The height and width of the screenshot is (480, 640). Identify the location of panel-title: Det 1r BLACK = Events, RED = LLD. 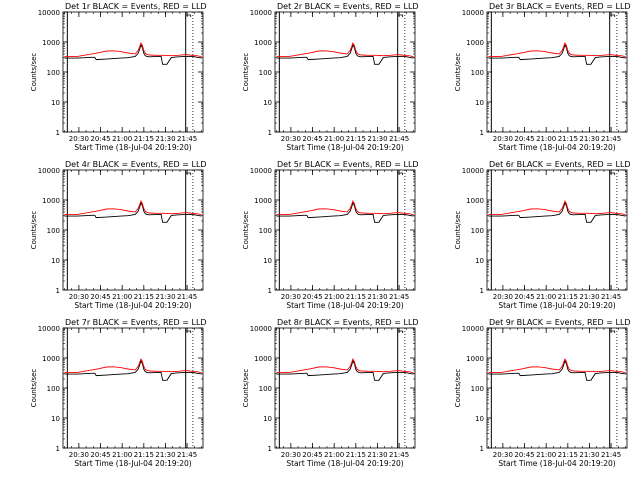
(136, 6).